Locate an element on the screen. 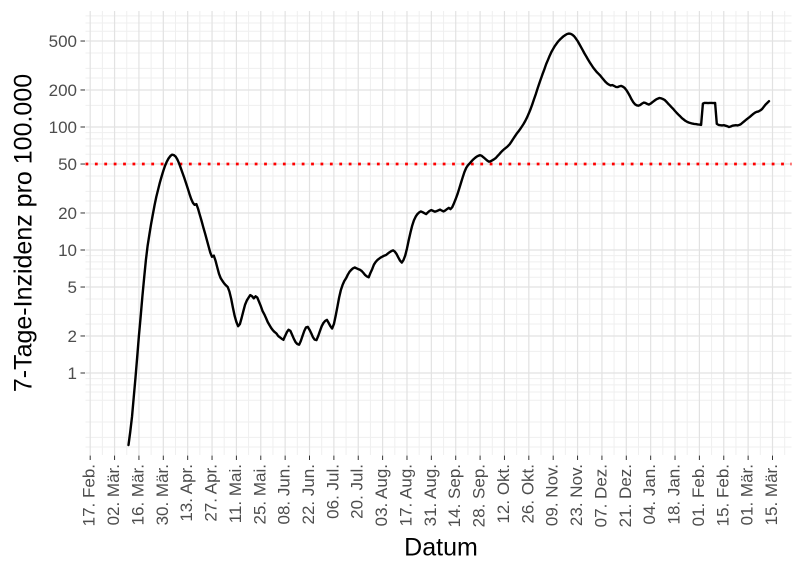  x-tick-label: 30. Mär. is located at coordinates (162, 494).